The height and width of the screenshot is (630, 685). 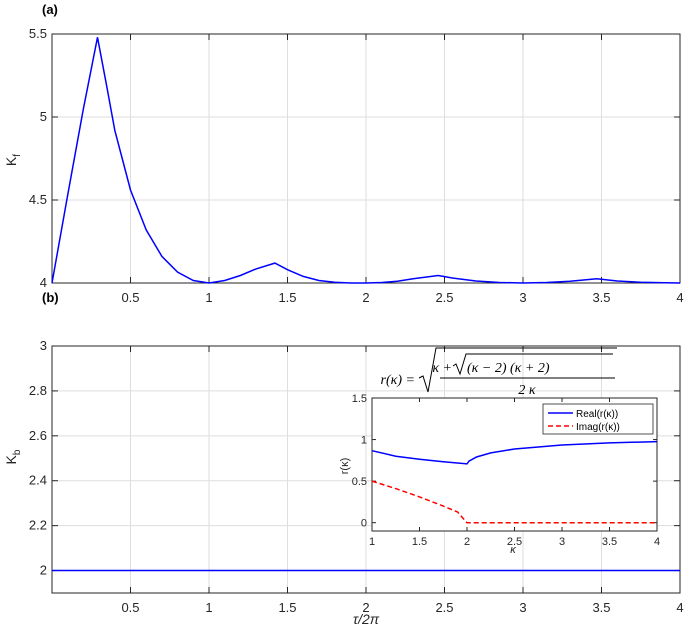 I want to click on panel-a-xtick-label: 0.5, so click(x=130, y=297).